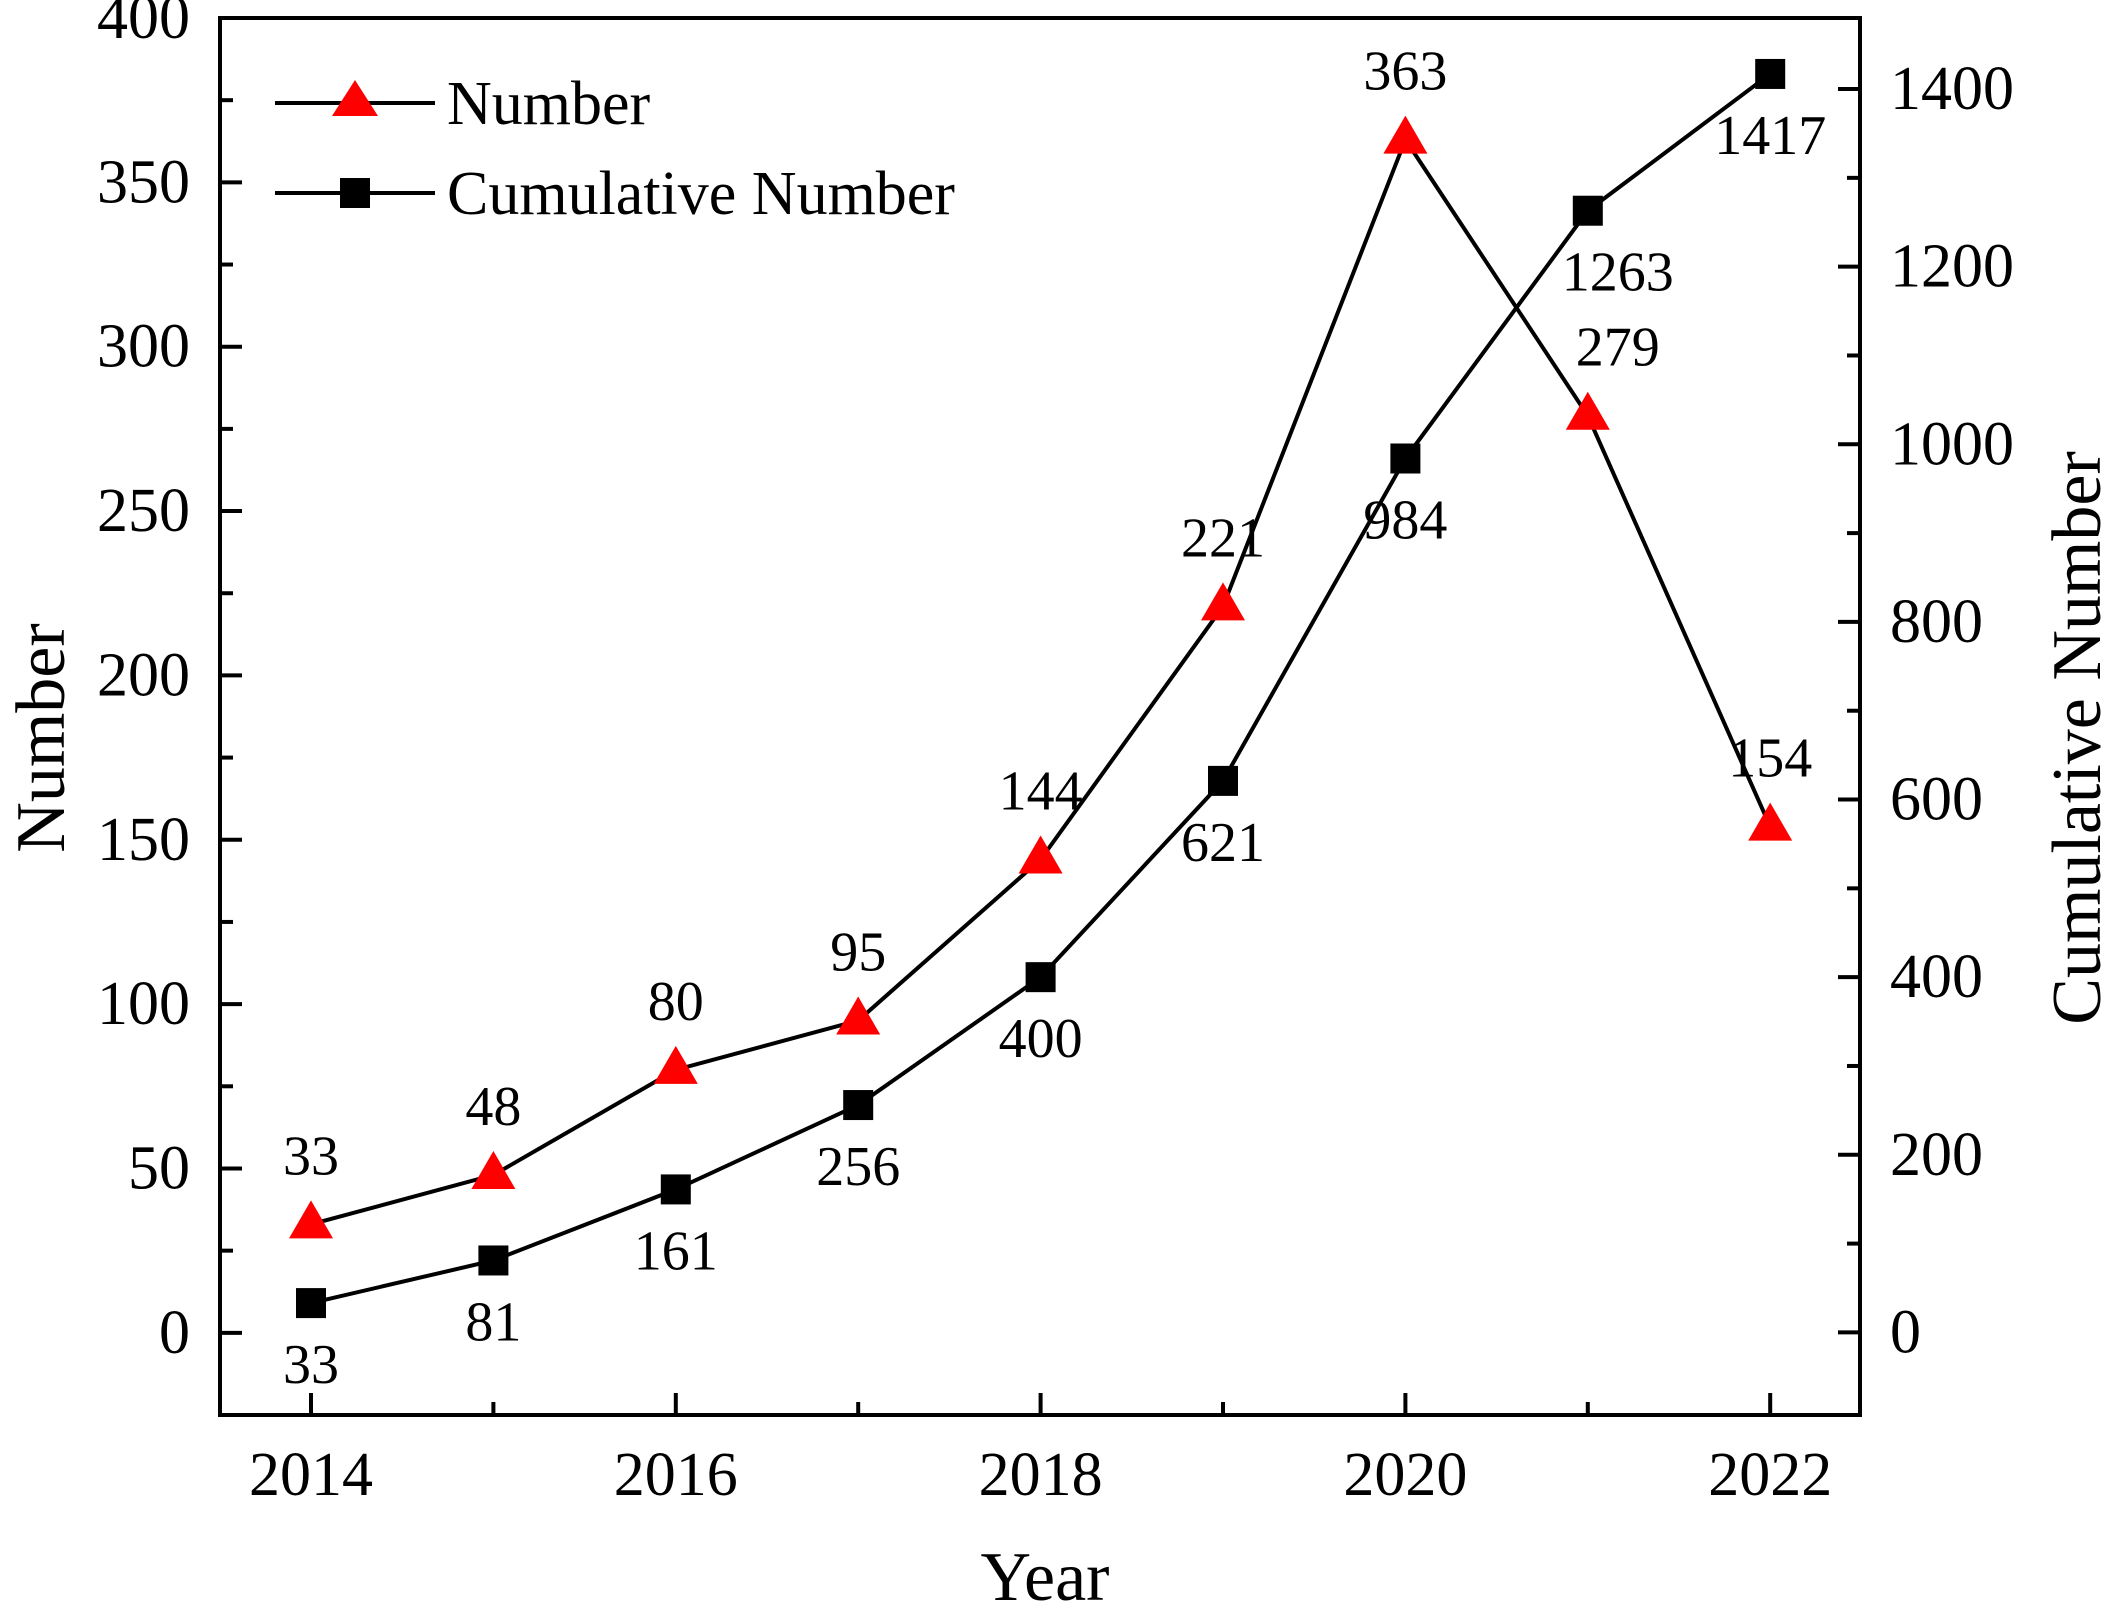 The image size is (2111, 1609). I want to click on y-left-tick-label: 350, so click(143, 182).